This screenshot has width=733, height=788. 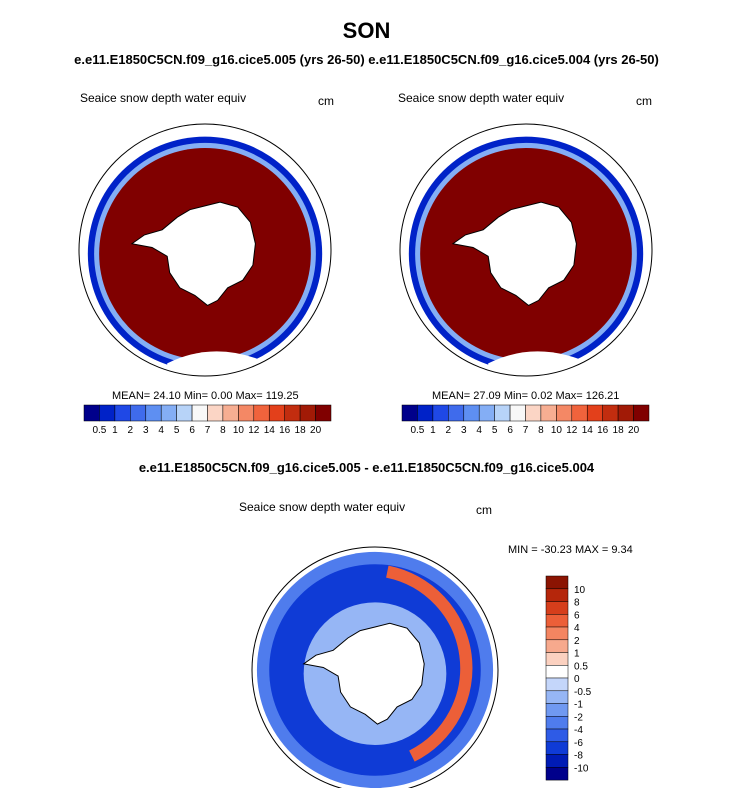 I want to click on difference-panel-units: cm, so click(x=484, y=510).